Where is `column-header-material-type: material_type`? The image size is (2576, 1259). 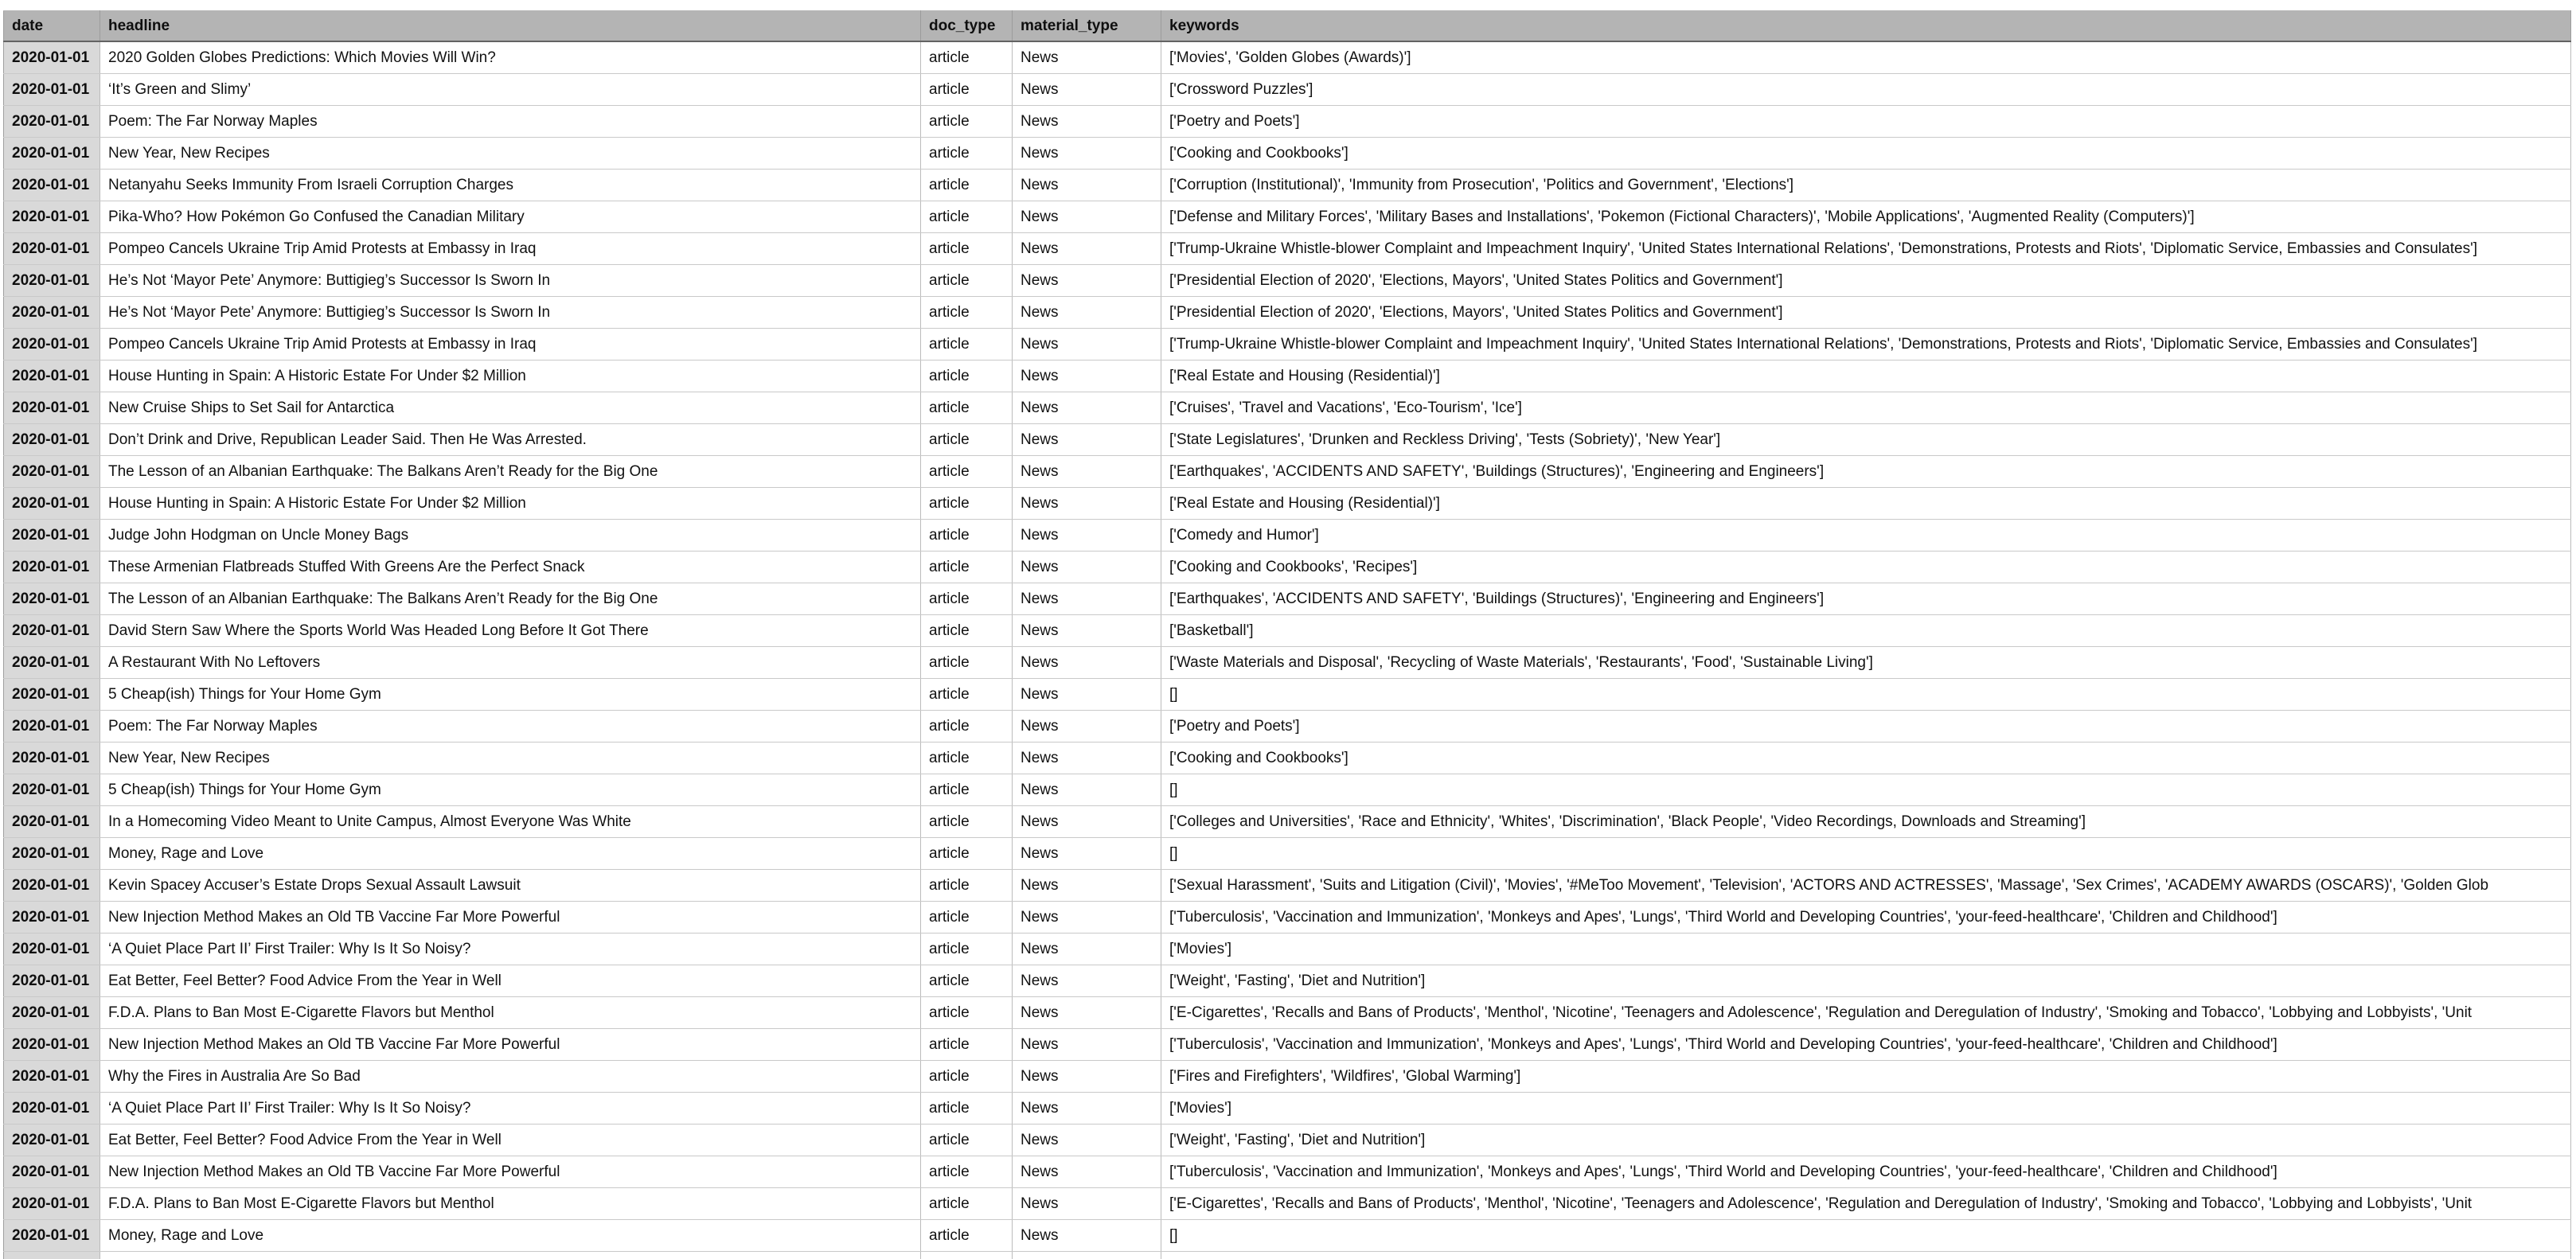 column-header-material-type: material_type is located at coordinates (1086, 26).